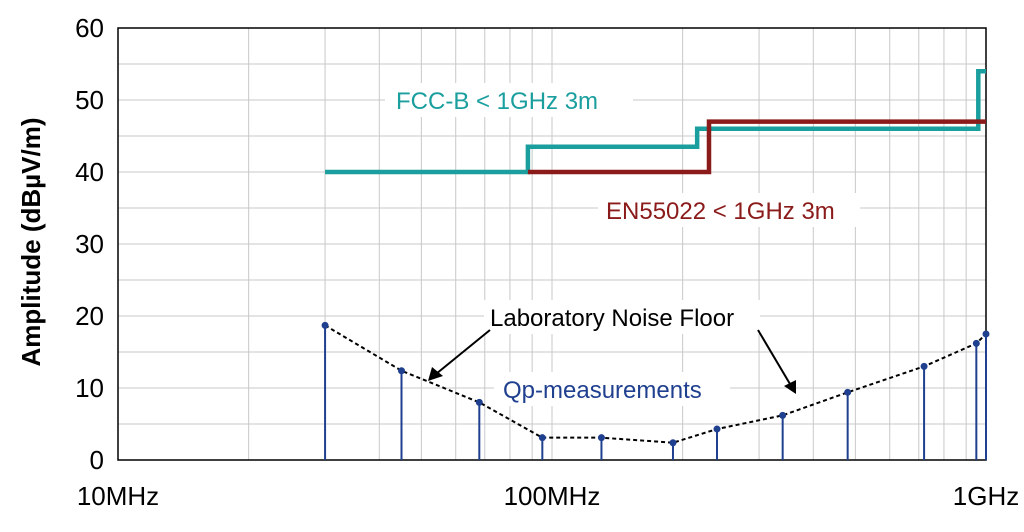  What do you see at coordinates (497, 101) in the screenshot?
I see `fcc-label: FCC-B < 1GHz 3m` at bounding box center [497, 101].